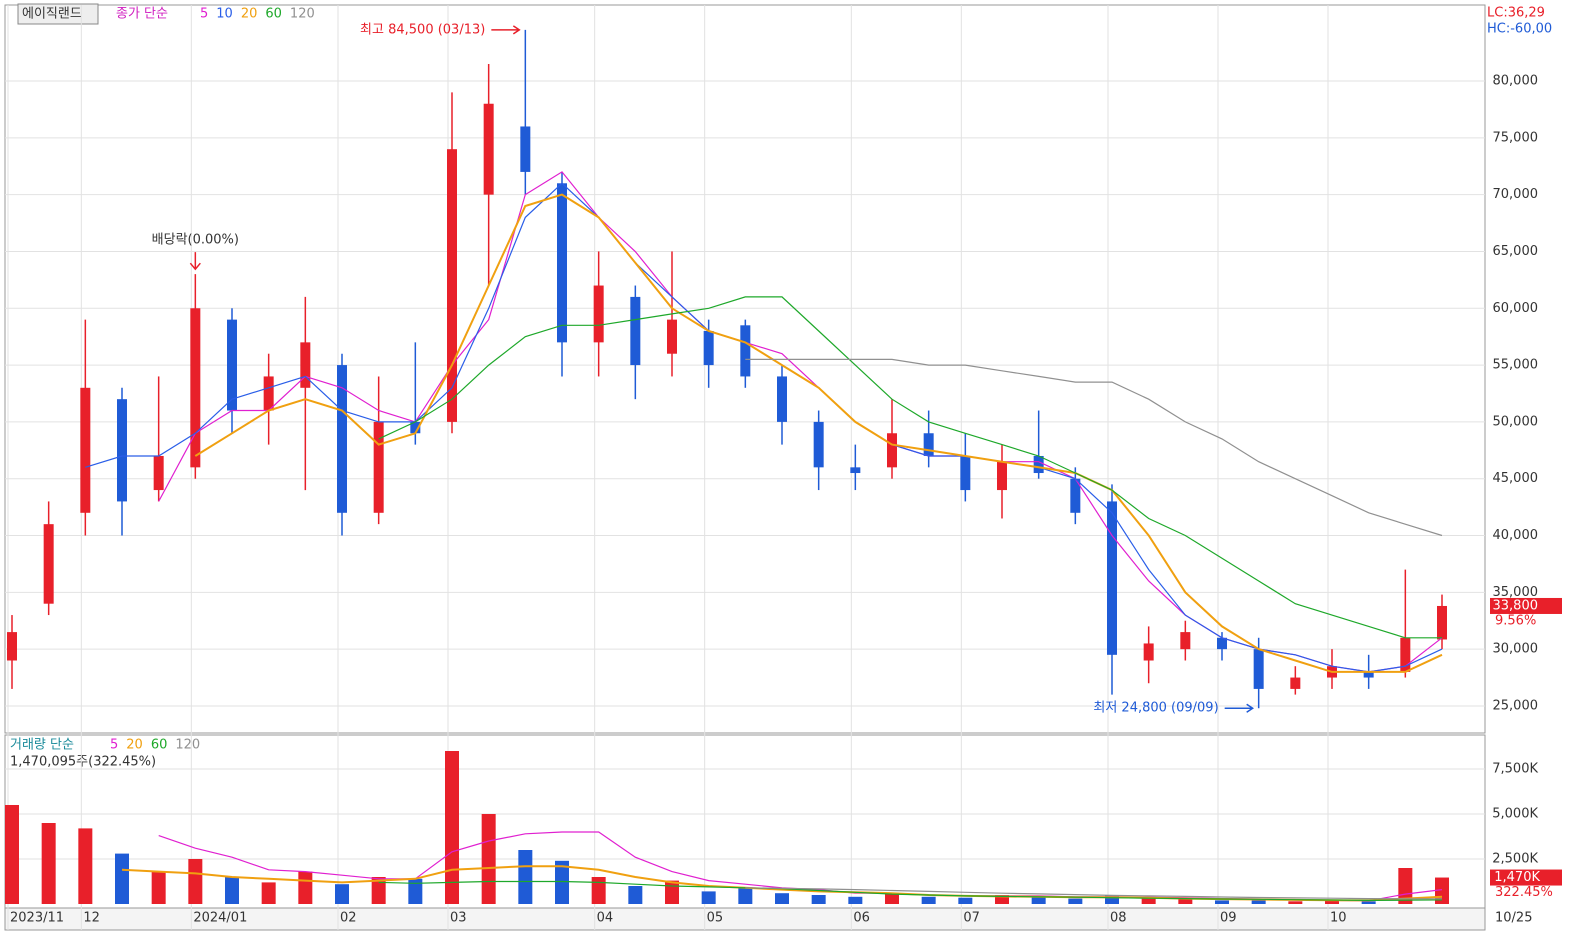 The width and height of the screenshot is (1591, 949). What do you see at coordinates (1155, 708) in the screenshot?
I see `low-annotation: 최저 24,800 (09/09)` at bounding box center [1155, 708].